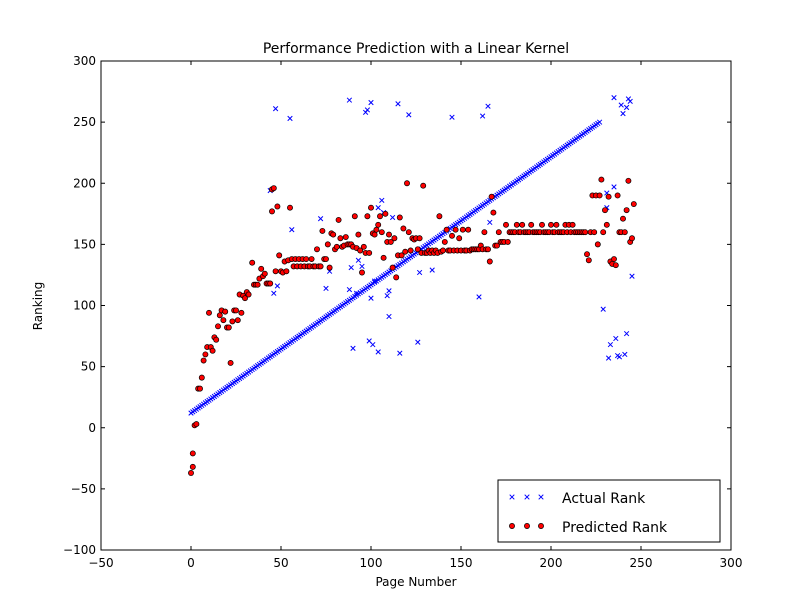  What do you see at coordinates (84, 244) in the screenshot?
I see `y-tick-label: 150` at bounding box center [84, 244].